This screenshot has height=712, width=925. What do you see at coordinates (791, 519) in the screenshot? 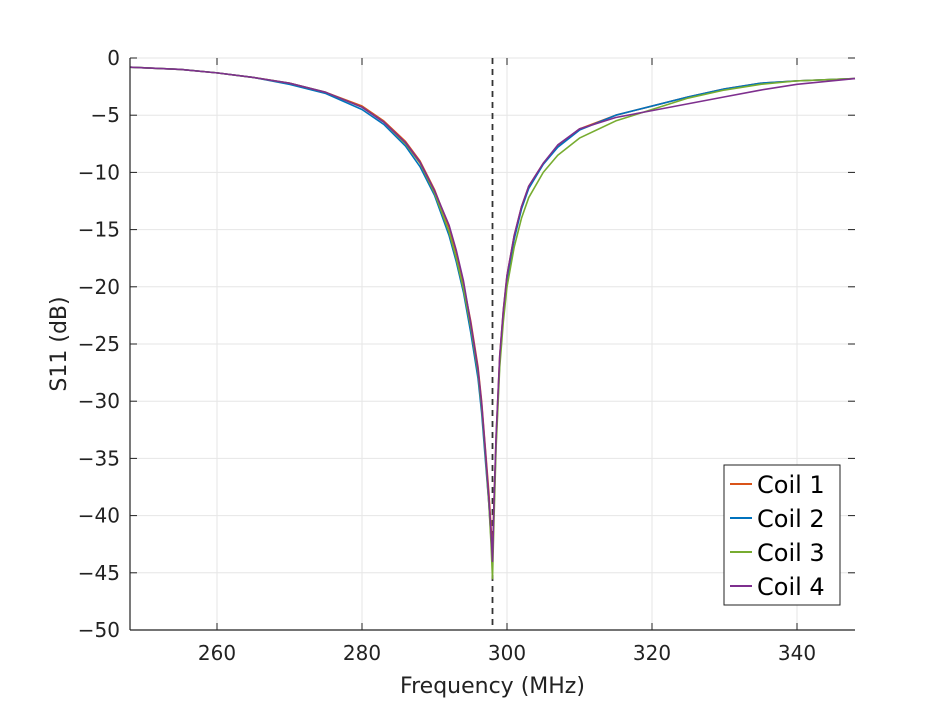
I see `legend-label: Coil 2` at bounding box center [791, 519].